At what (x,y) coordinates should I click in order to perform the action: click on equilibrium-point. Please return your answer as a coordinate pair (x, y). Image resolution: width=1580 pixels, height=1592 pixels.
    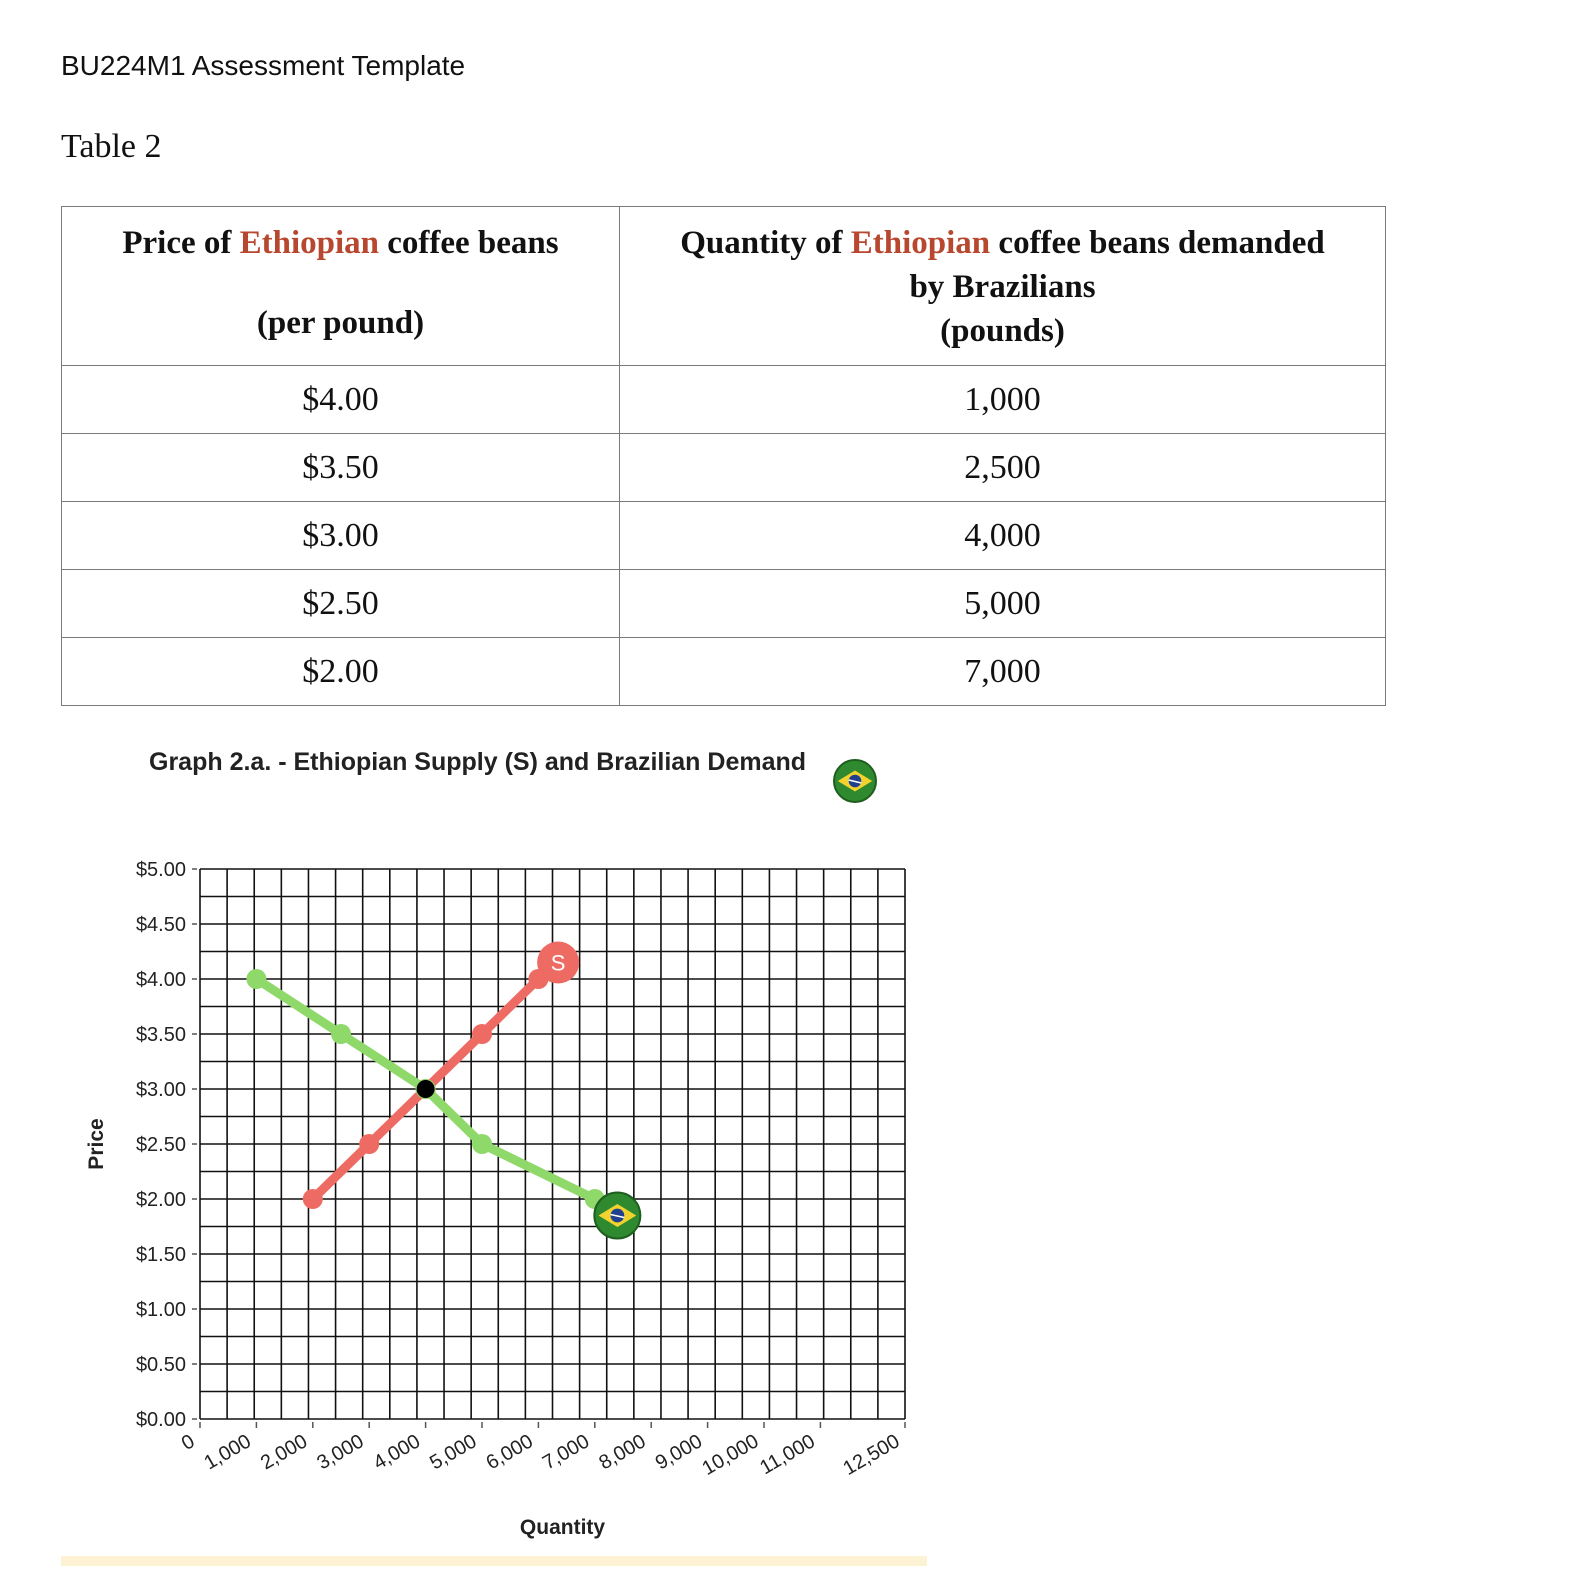
    Looking at the image, I should click on (425, 1089).